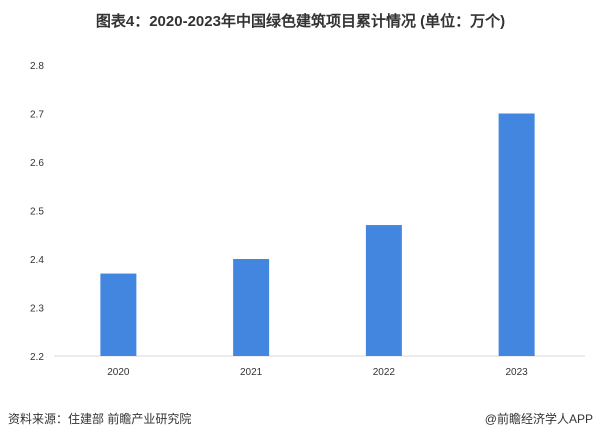 This screenshot has height=437, width=601. I want to click on y-tick-label: 2.6, so click(37, 163).